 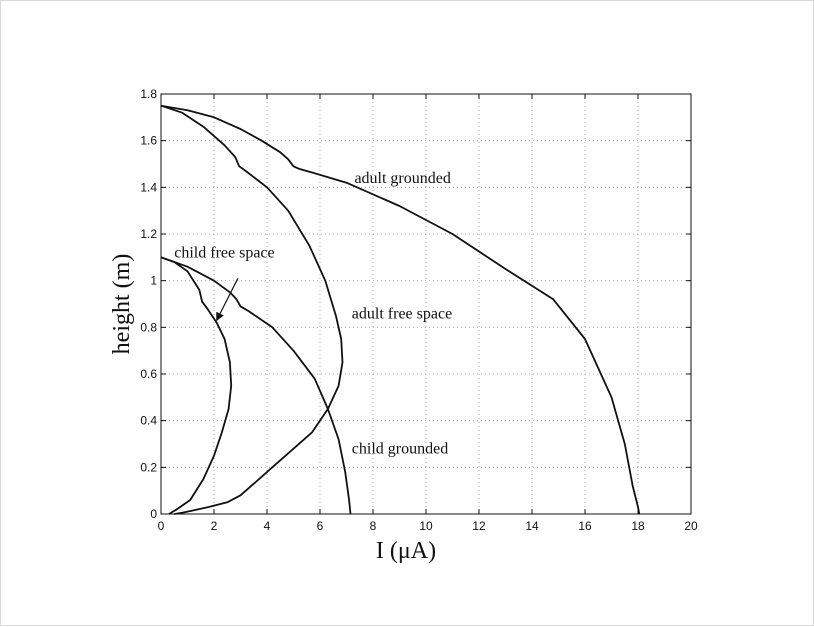 What do you see at coordinates (196, 385) in the screenshot?
I see `series-line-child-free-space` at bounding box center [196, 385].